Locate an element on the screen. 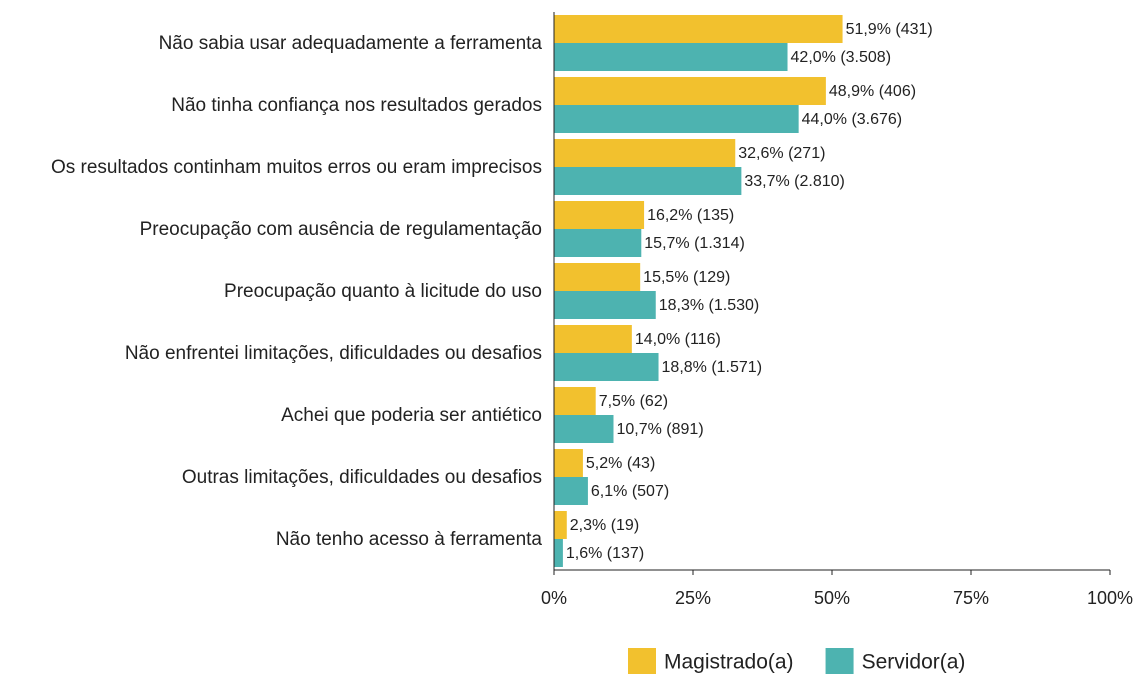 The width and height of the screenshot is (1142, 674). value-label: 10,7% (891) is located at coordinates (659, 429).